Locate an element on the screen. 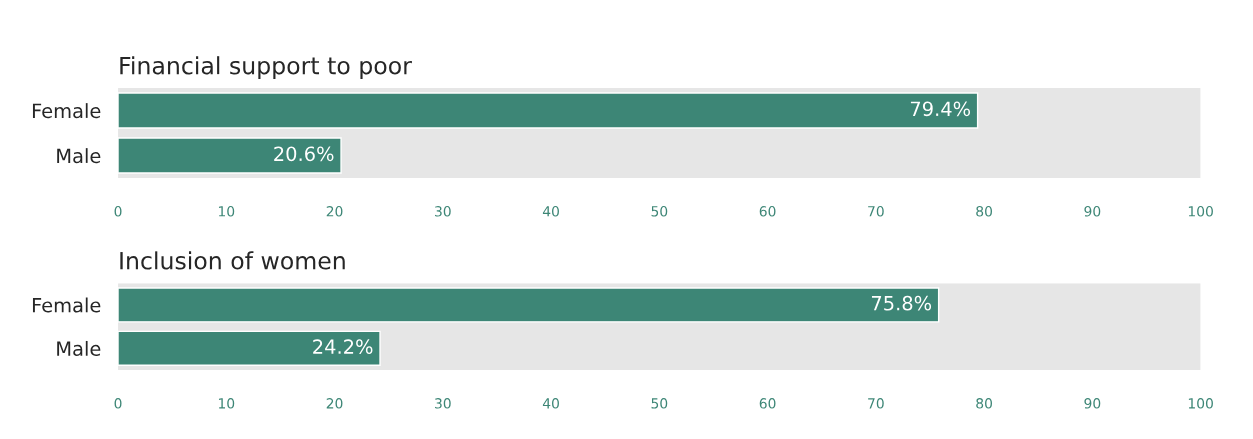 Image resolution: width=1253 pixels, height=439 pixels. chart-title: Inclusion of women is located at coordinates (232, 260).